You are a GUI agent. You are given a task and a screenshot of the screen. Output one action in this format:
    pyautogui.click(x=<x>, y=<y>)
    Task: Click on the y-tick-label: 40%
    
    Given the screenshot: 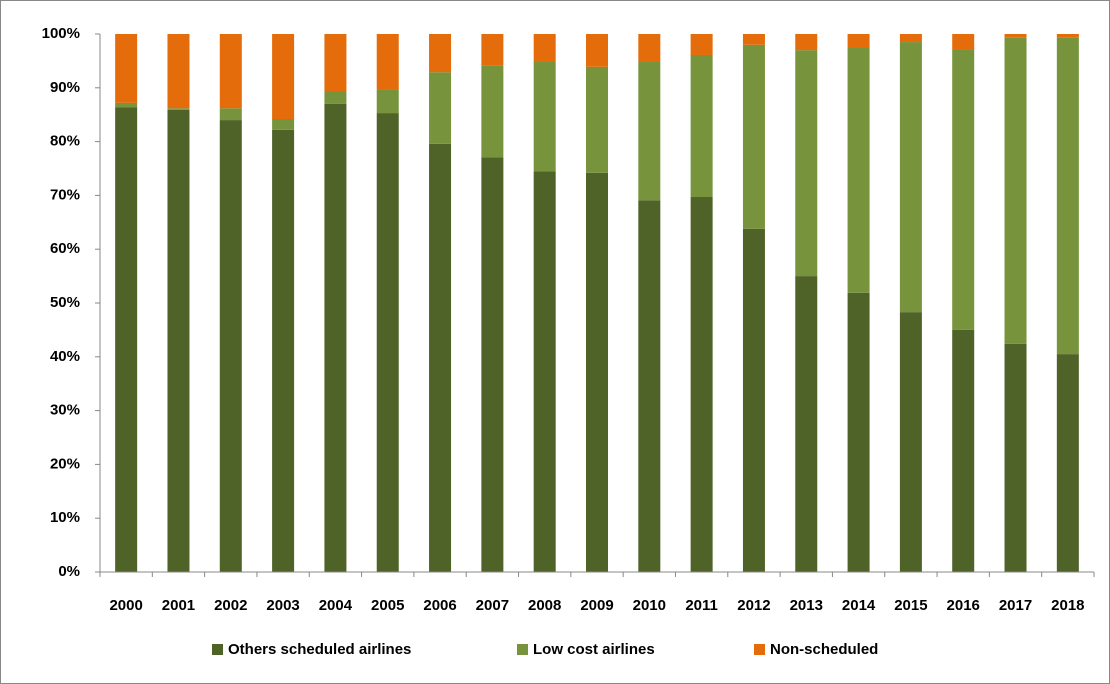 What is the action you would take?
    pyautogui.click(x=65, y=356)
    